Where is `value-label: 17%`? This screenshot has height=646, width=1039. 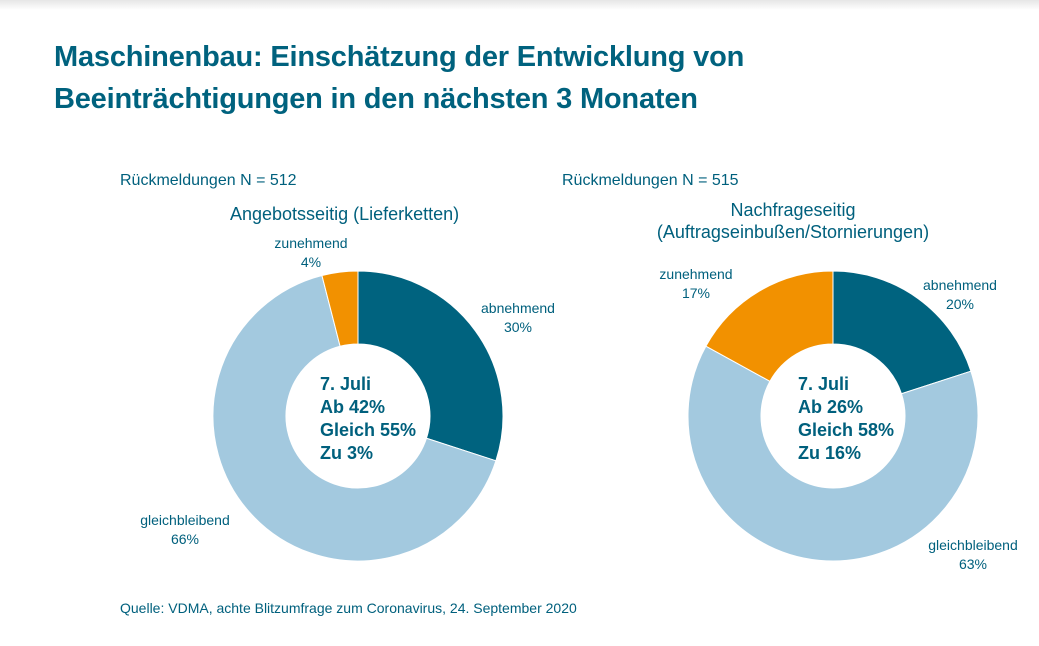 value-label: 17% is located at coordinates (696, 293).